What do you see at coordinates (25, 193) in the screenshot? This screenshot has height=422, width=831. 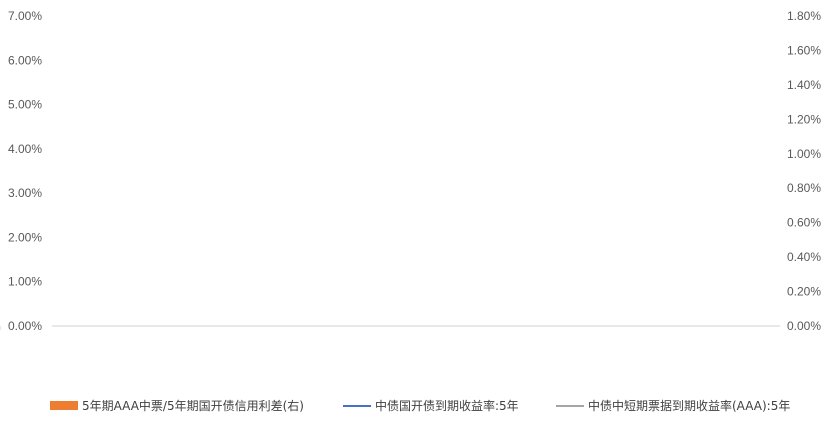 I see `left-axis-tick-label: 3.00%` at bounding box center [25, 193].